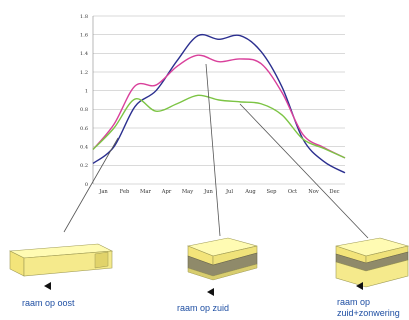 Image resolution: width=409 pixels, height=320 pixels. What do you see at coordinates (84, 110) in the screenshot?
I see `y-tick-label: 0.8` at bounding box center [84, 110].